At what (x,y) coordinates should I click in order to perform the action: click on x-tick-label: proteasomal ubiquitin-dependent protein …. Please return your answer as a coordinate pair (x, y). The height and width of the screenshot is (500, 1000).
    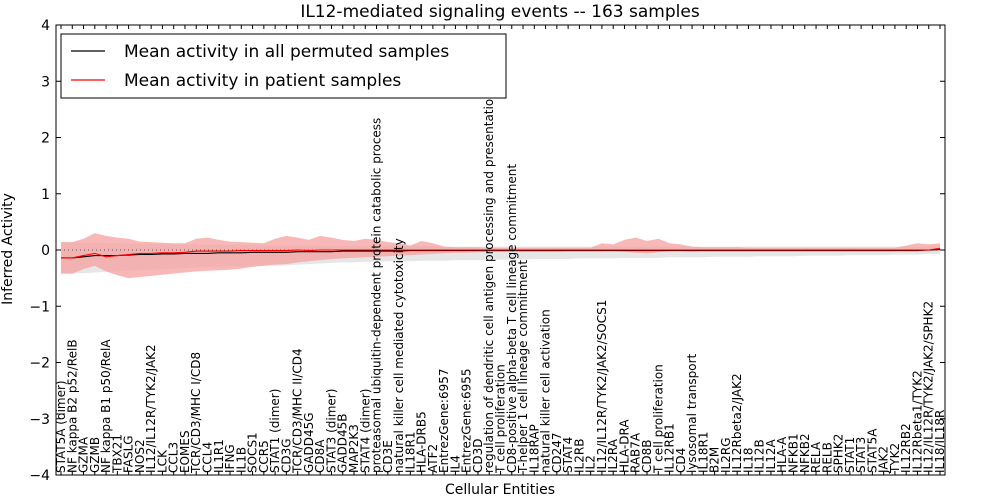
    Looking at the image, I should click on (377, 295).